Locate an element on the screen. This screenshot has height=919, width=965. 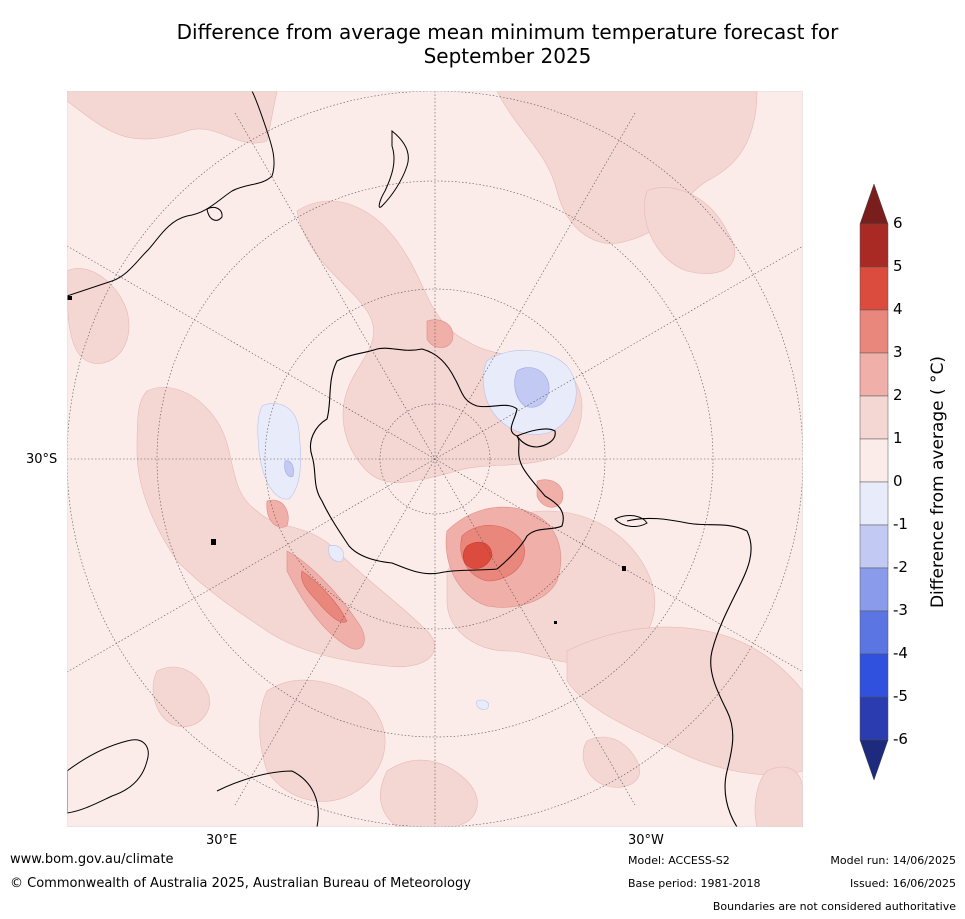
colorbar-label: Difference from average ( °C) is located at coordinates (938, 482).